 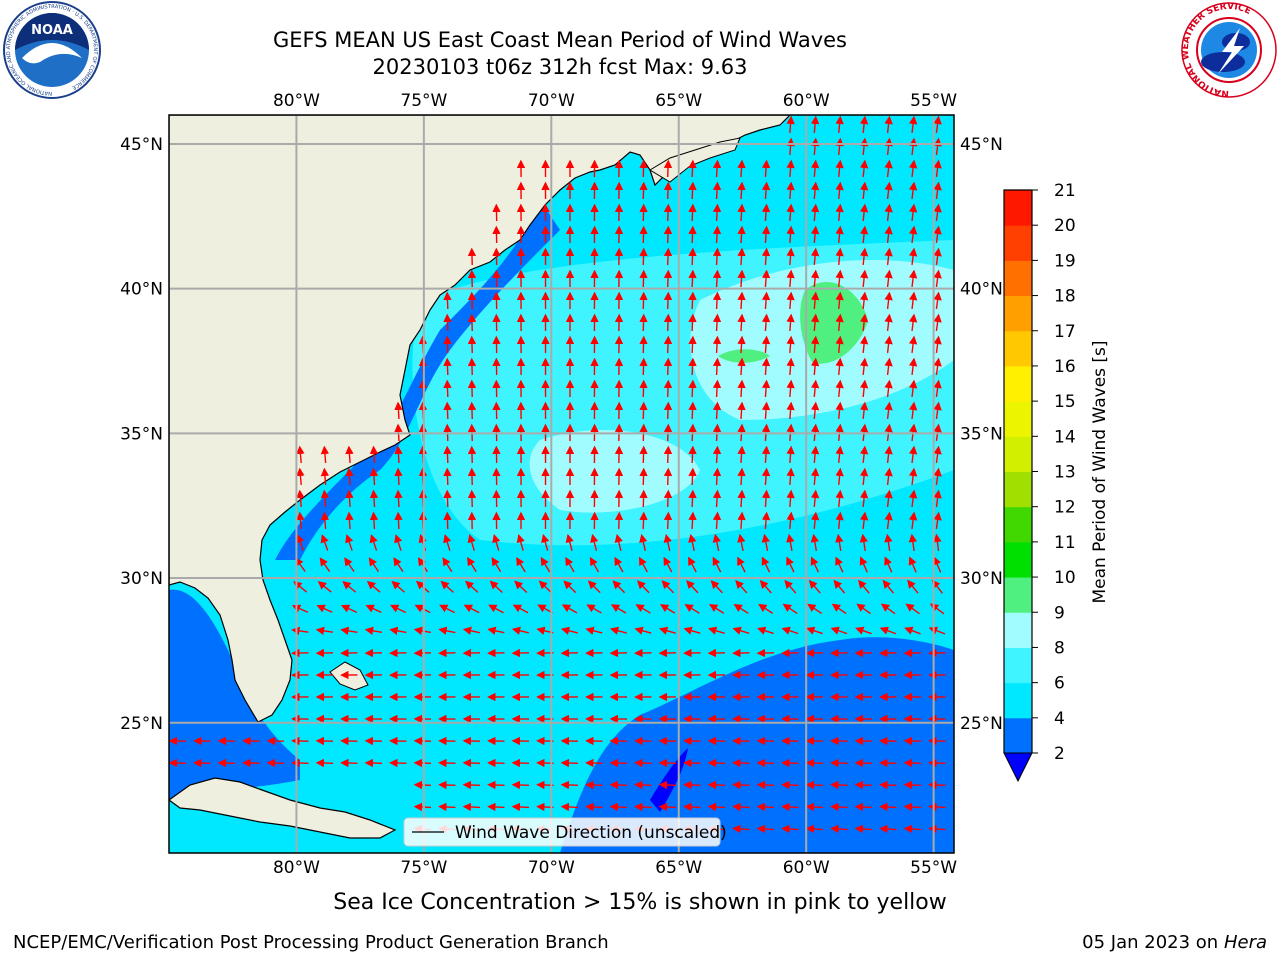 What do you see at coordinates (423, 868) in the screenshot?
I see `lon-tick-bottom: 75°W` at bounding box center [423, 868].